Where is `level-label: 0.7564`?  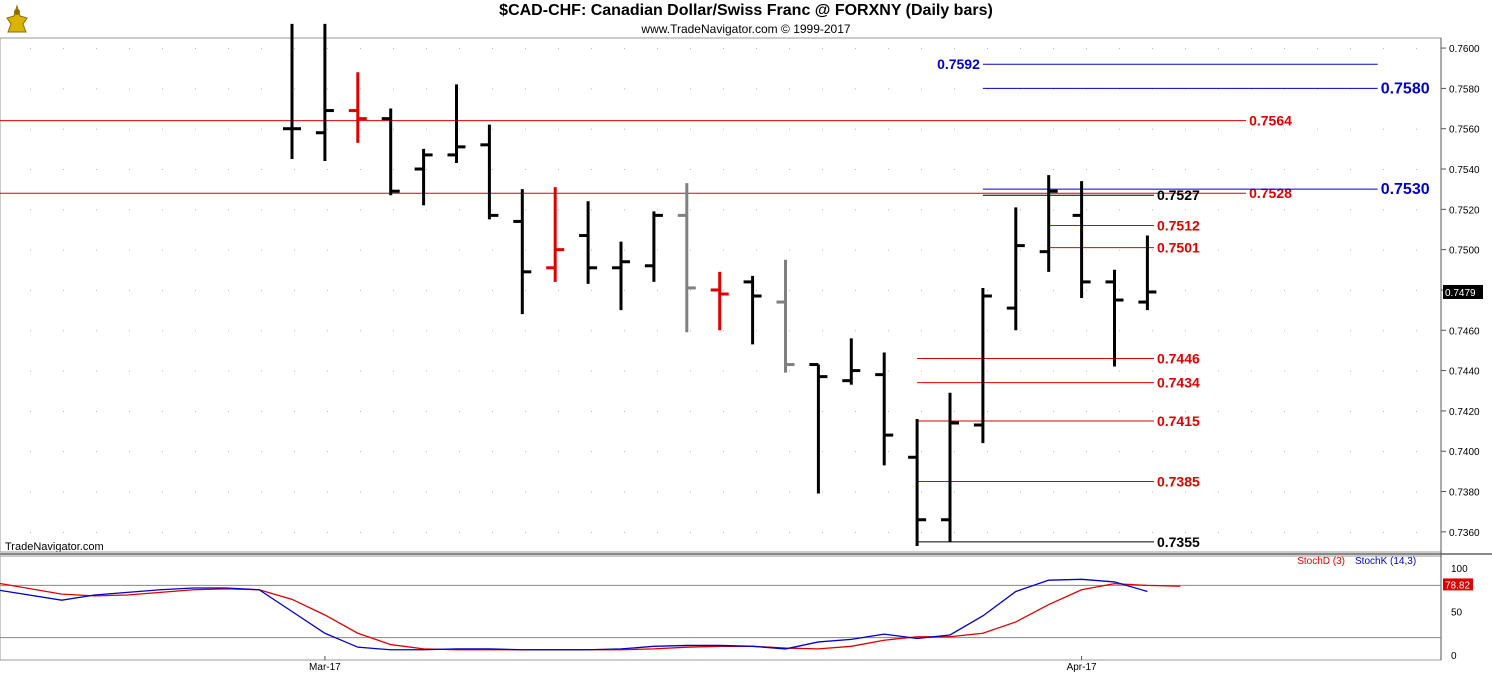 level-label: 0.7564 is located at coordinates (1270, 121).